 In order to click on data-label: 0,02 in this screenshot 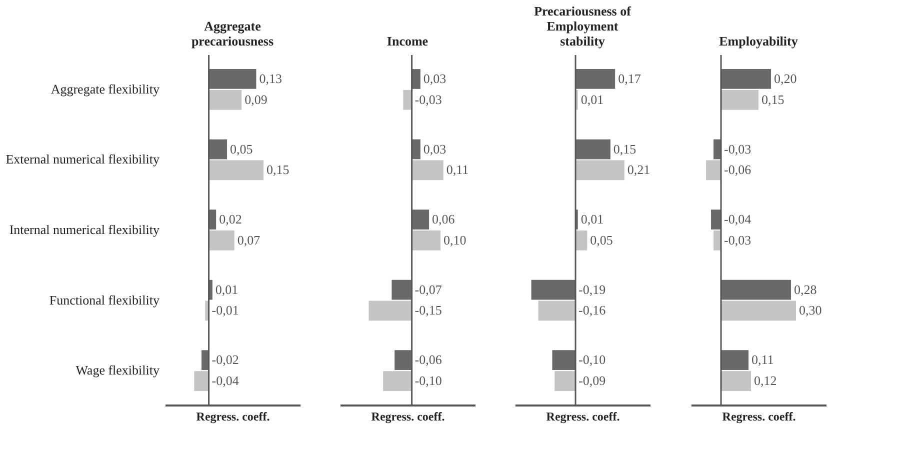, I will do `click(230, 219)`.